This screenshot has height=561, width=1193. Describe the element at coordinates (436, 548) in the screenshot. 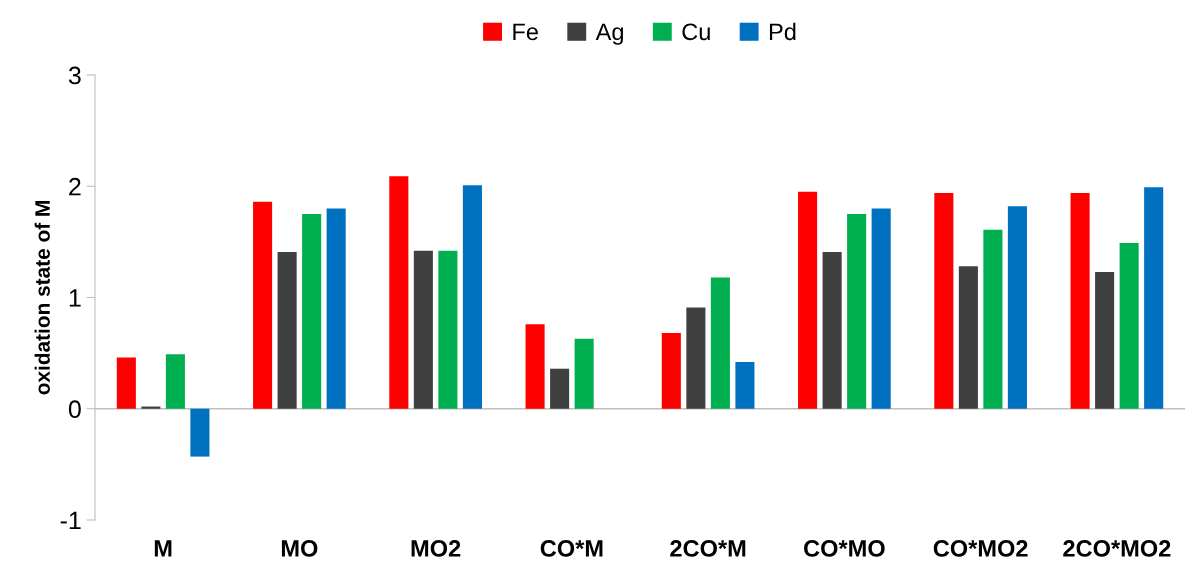

I see `x-tick-label: MO2` at that location.